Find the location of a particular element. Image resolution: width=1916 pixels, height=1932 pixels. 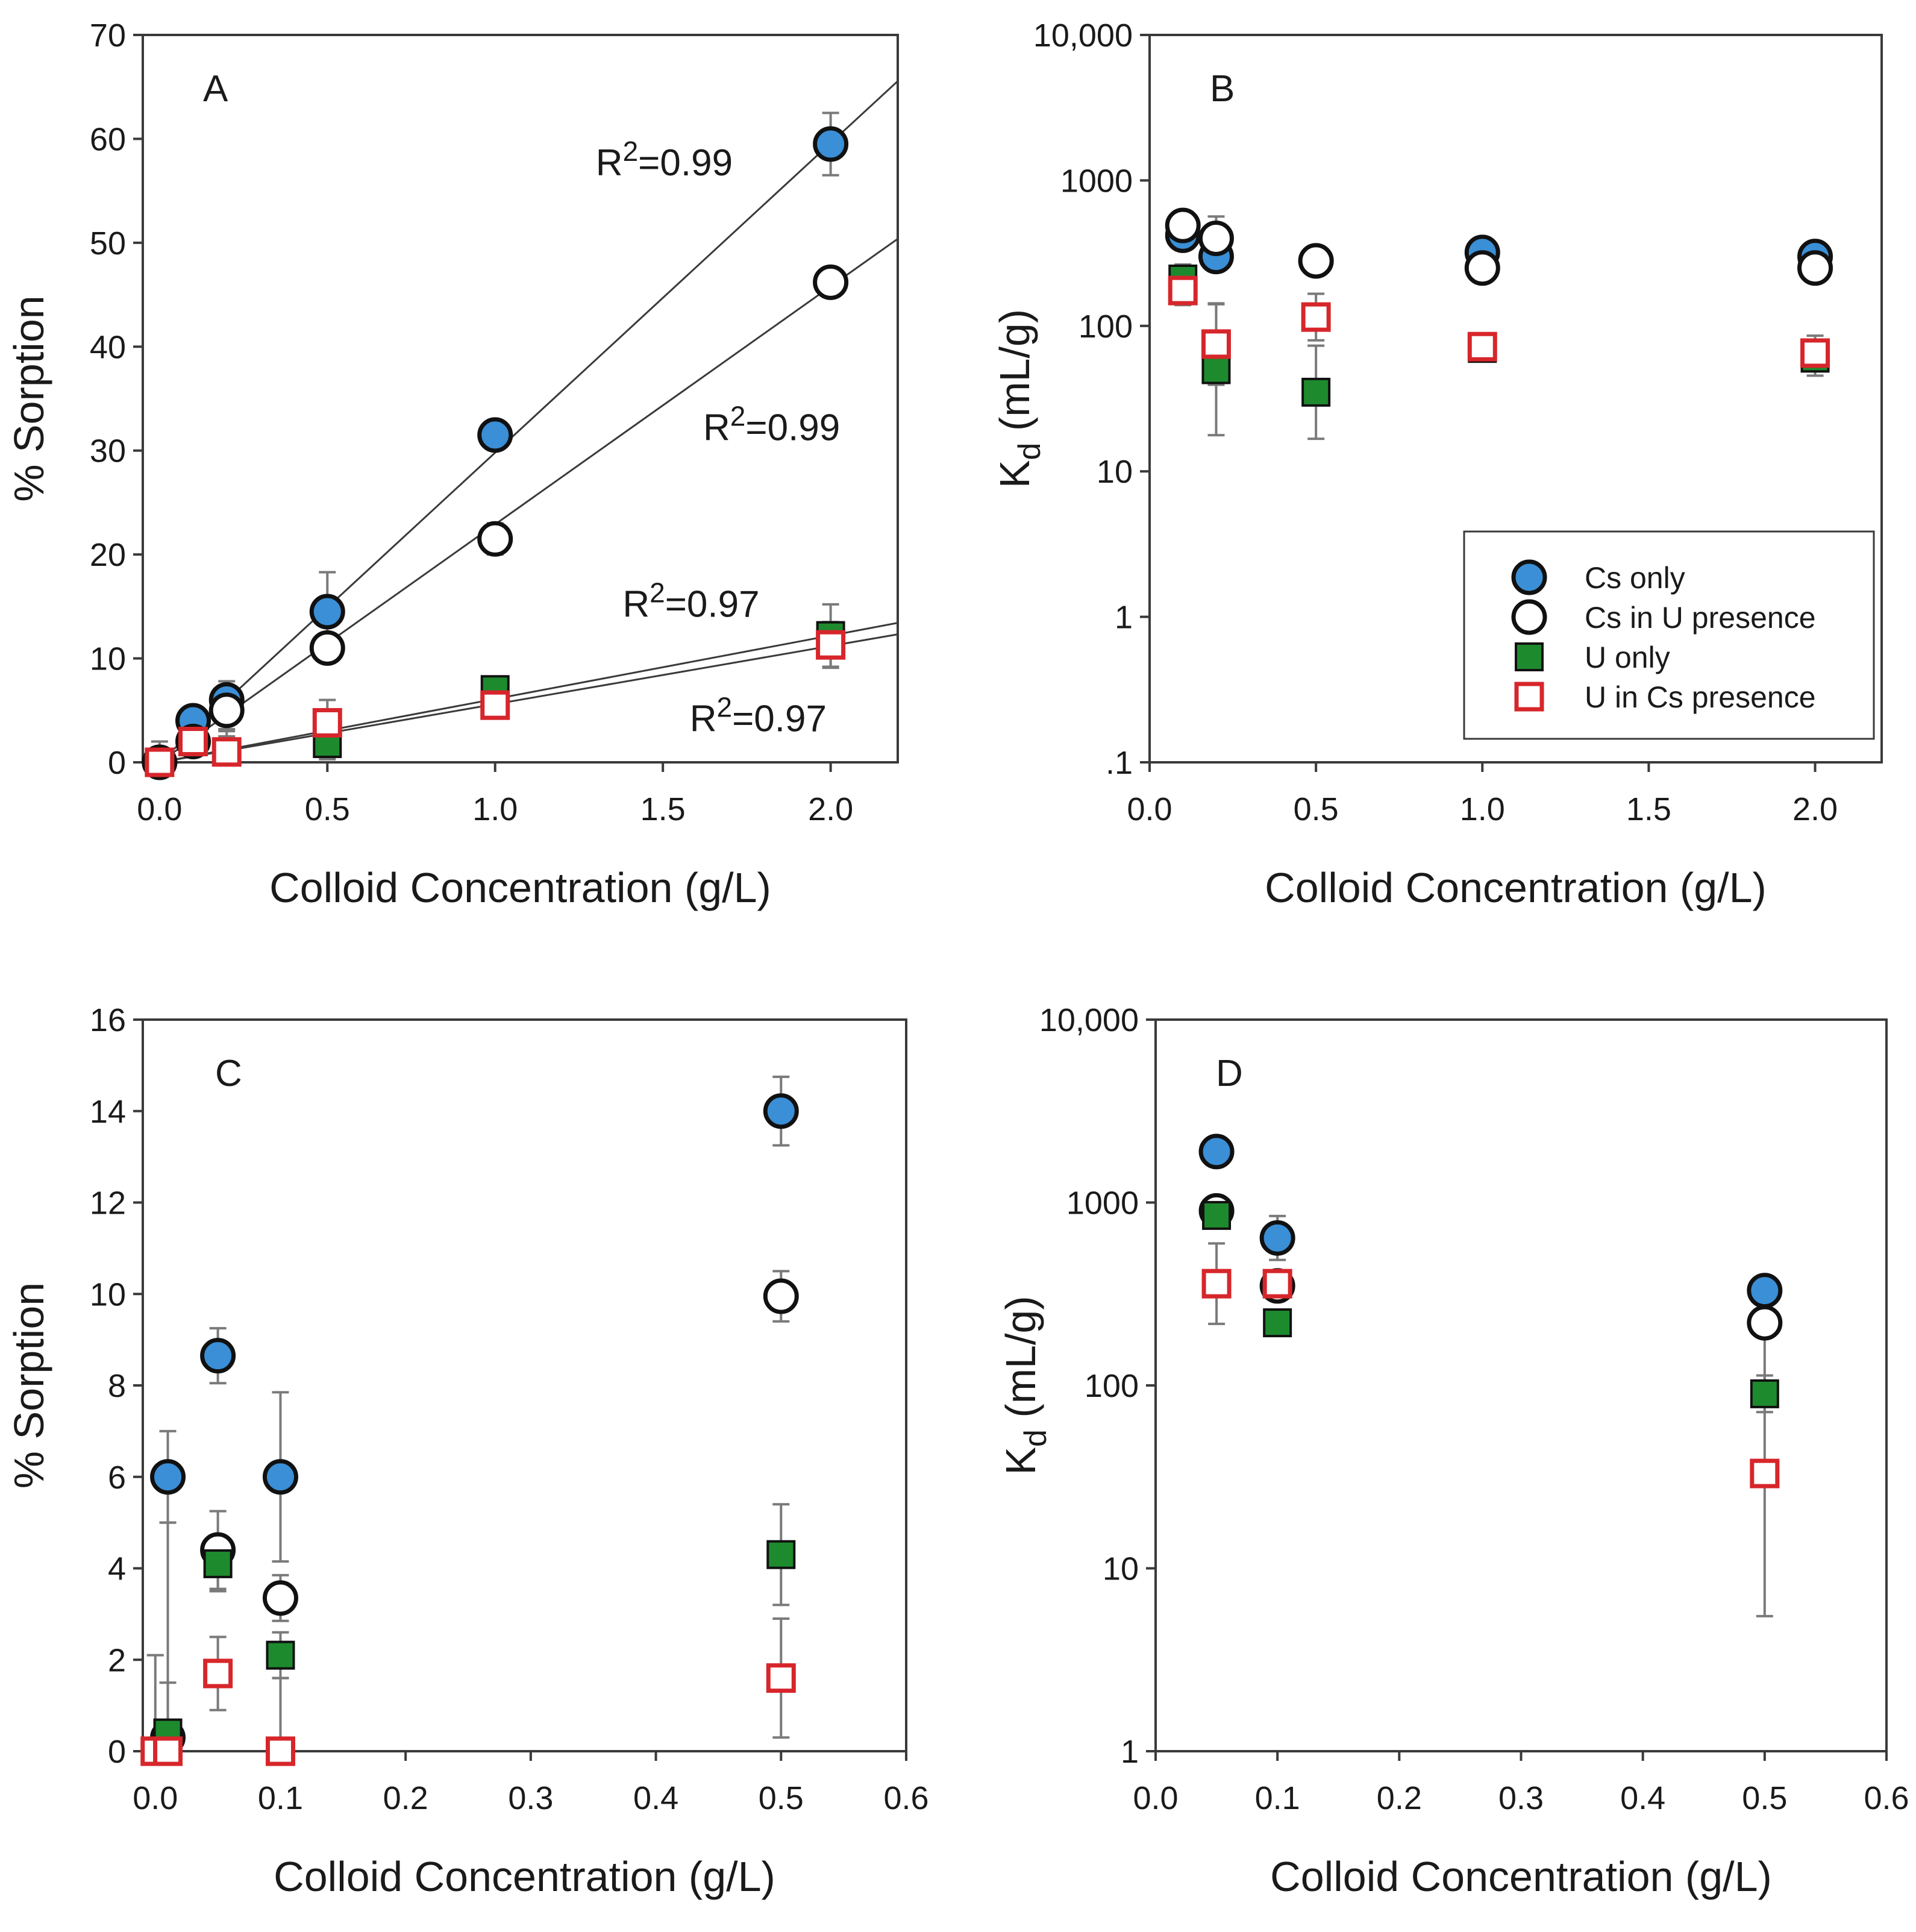

y-tick-label: 30 is located at coordinates (108, 451).